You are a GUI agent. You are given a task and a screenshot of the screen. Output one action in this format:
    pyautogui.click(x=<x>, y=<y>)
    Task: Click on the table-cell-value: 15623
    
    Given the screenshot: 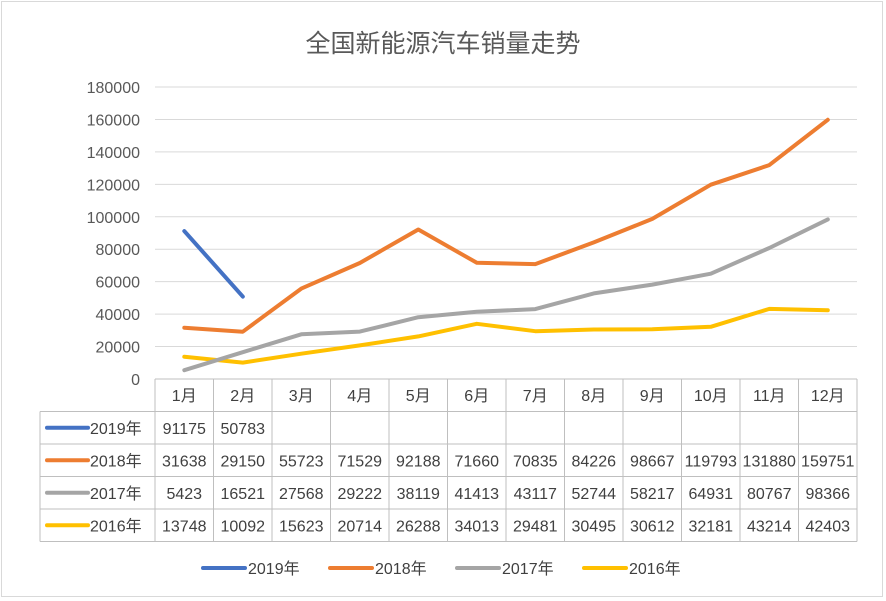 What is the action you would take?
    pyautogui.click(x=301, y=526)
    